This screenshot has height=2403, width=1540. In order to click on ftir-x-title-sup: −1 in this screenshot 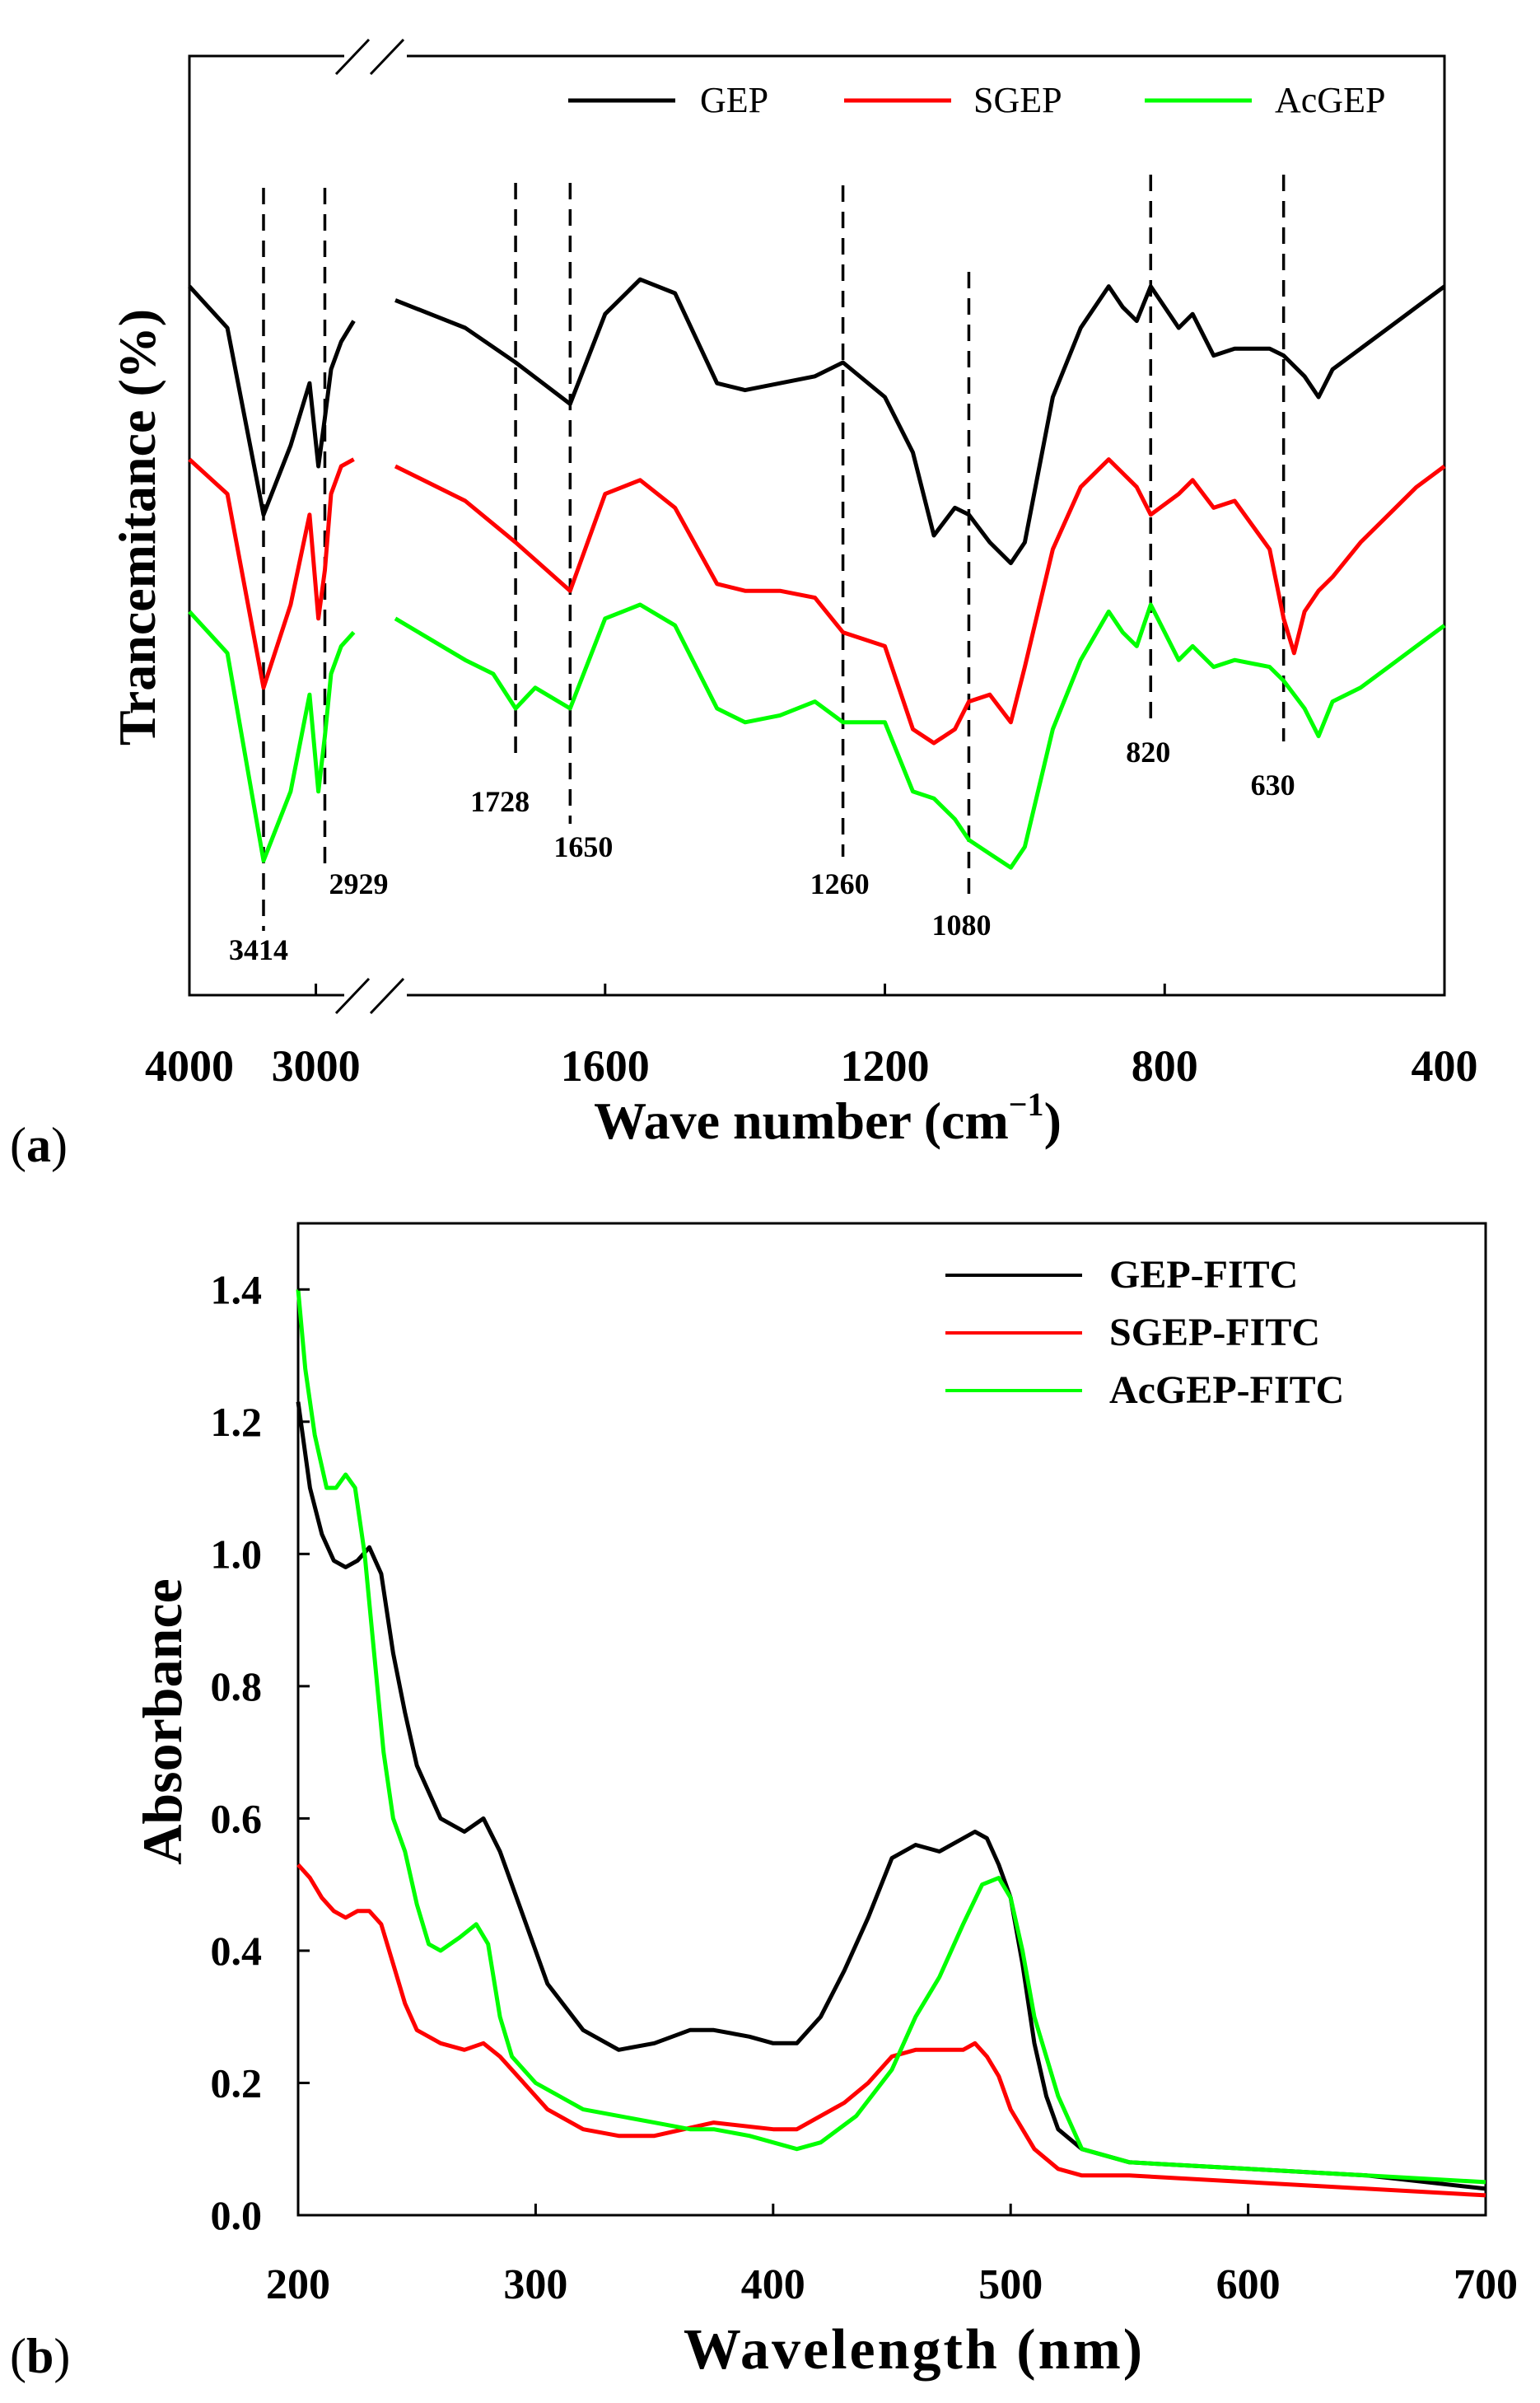, I will do `click(1026, 1104)`.